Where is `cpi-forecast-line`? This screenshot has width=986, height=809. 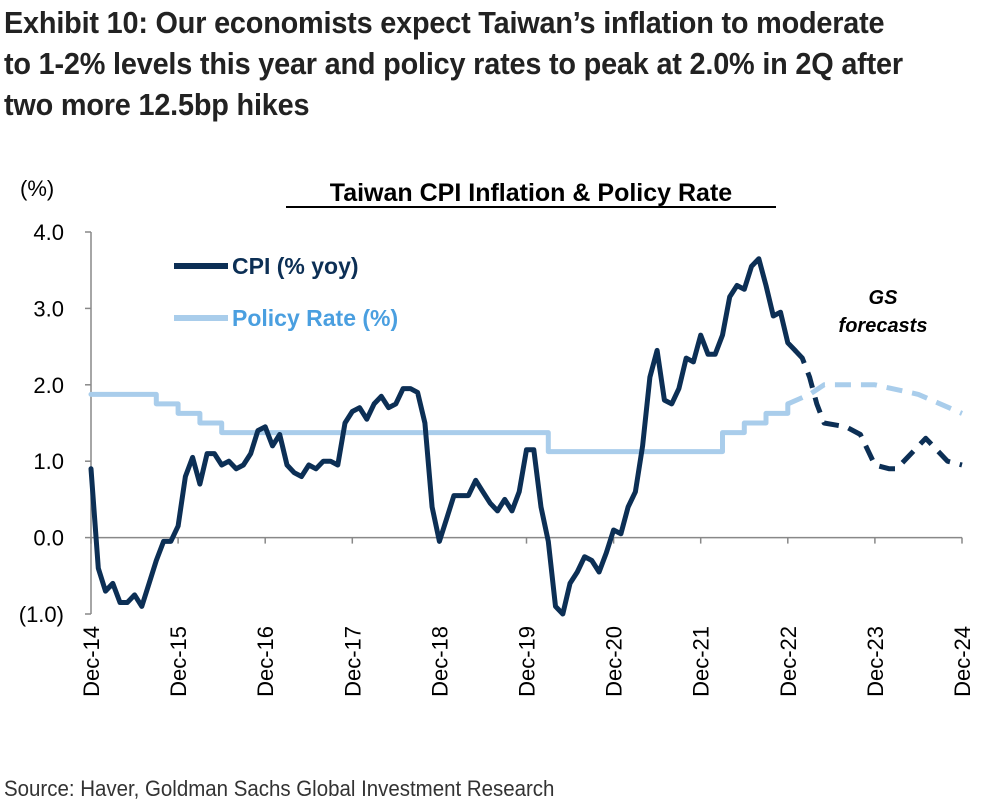 cpi-forecast-line is located at coordinates (878, 410).